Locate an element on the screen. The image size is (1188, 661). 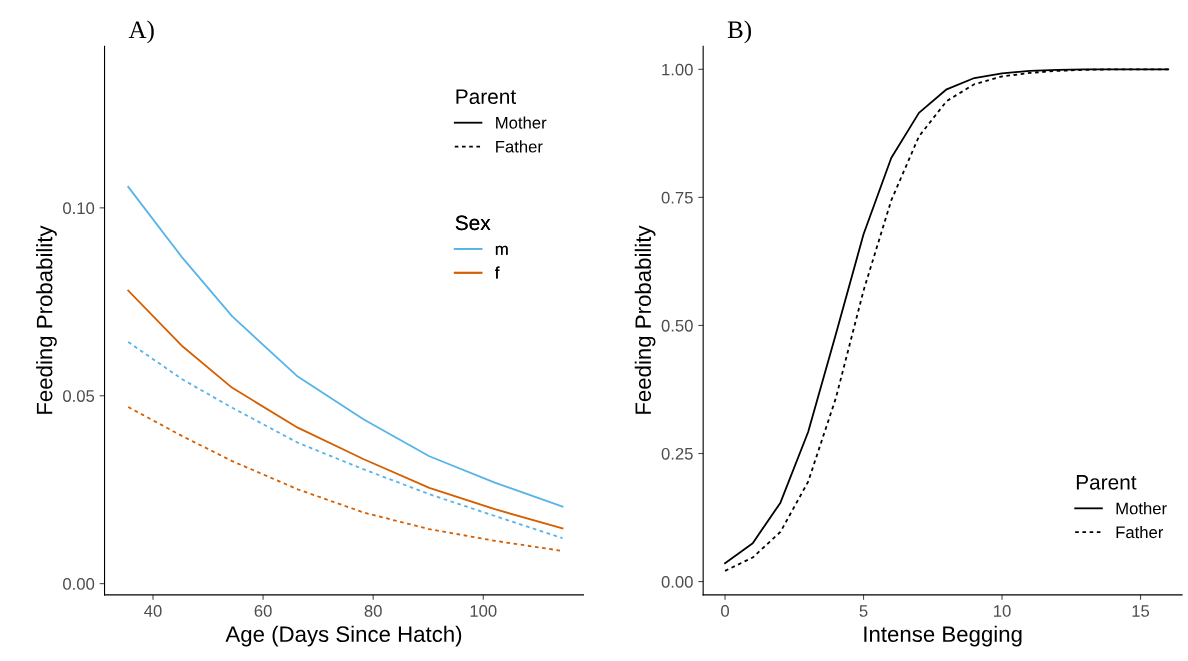
x-tick-label: 40 is located at coordinates (153, 611).